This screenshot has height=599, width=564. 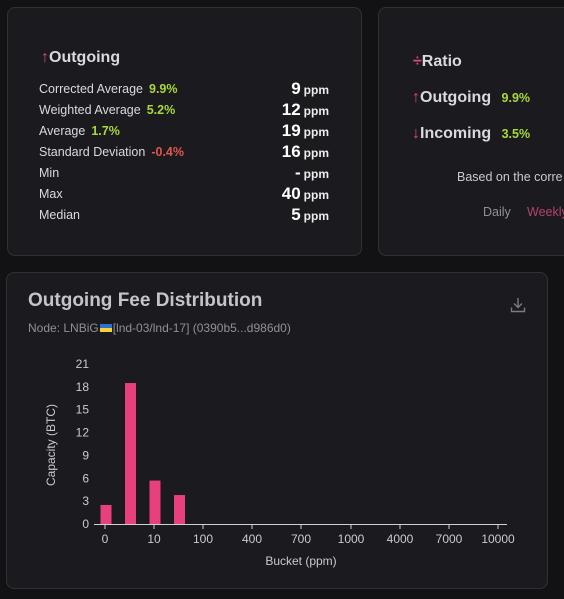 I want to click on stat-label: Max, so click(x=51, y=194).